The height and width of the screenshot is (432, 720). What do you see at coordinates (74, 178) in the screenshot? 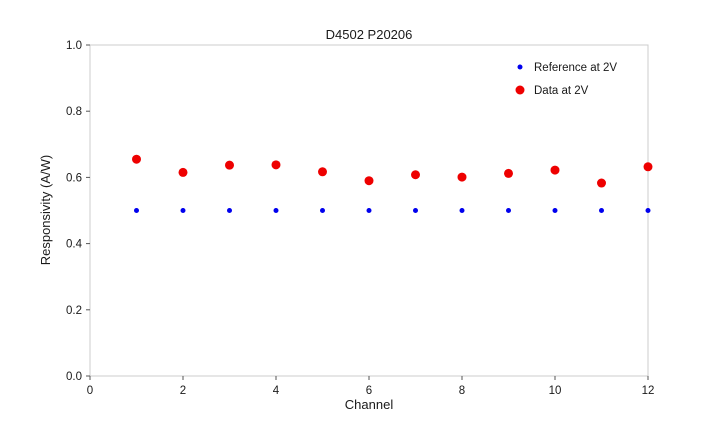
I see `y-tick-label: 0.6` at bounding box center [74, 178].